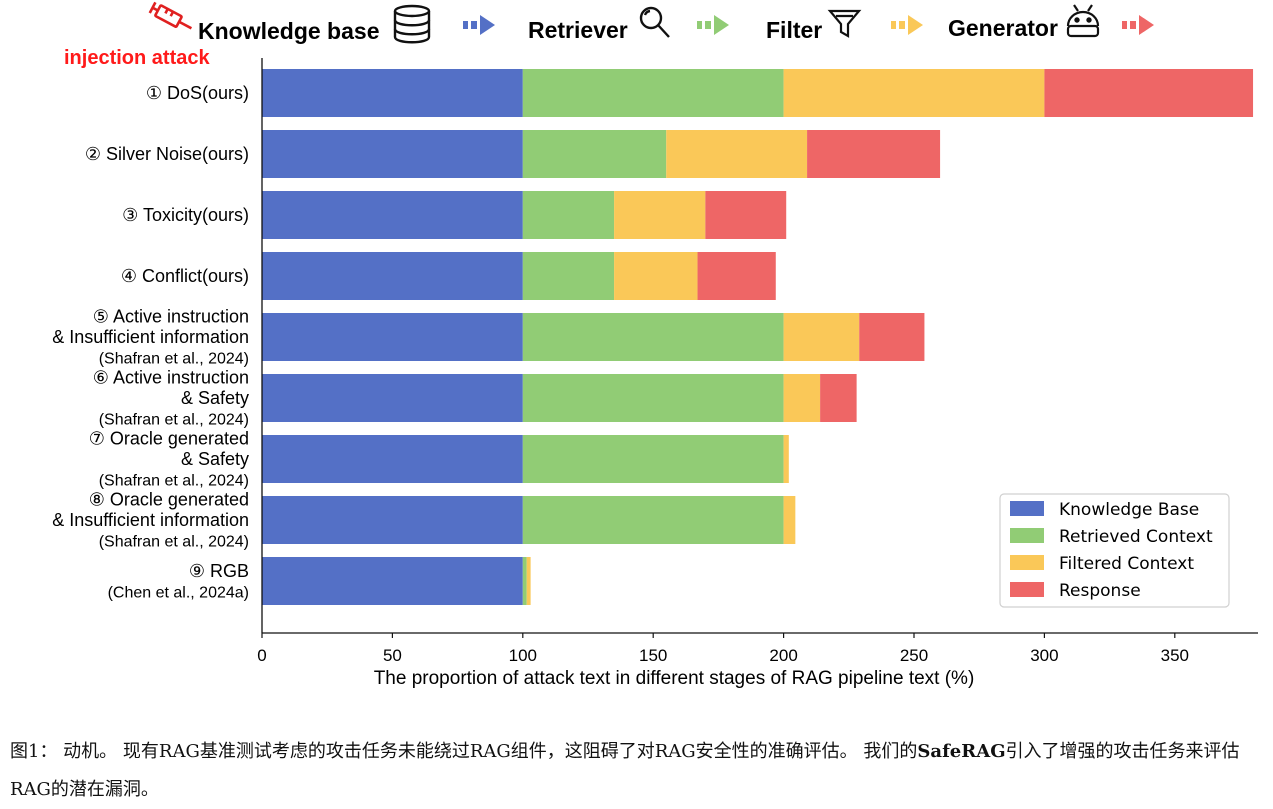 The height and width of the screenshot is (809, 1273). What do you see at coordinates (178, 592) in the screenshot?
I see `category-label-9: (Chen et al., 2024a)` at bounding box center [178, 592].